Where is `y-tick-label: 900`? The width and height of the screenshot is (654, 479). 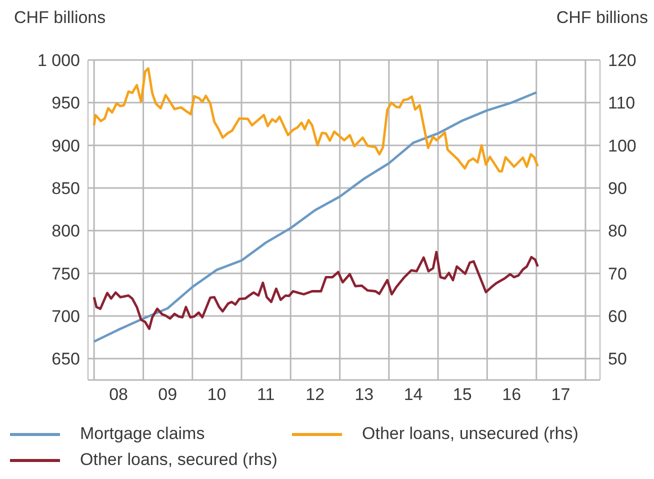
y-tick-label: 900 is located at coordinates (66, 146).